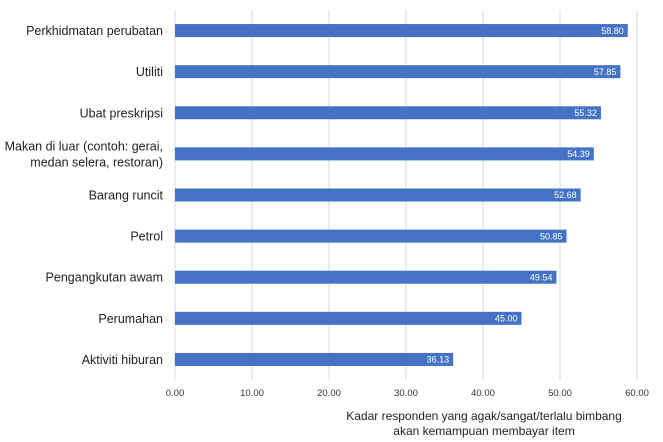 The width and height of the screenshot is (663, 442). I want to click on x-tick-label: 0.00, so click(175, 393).